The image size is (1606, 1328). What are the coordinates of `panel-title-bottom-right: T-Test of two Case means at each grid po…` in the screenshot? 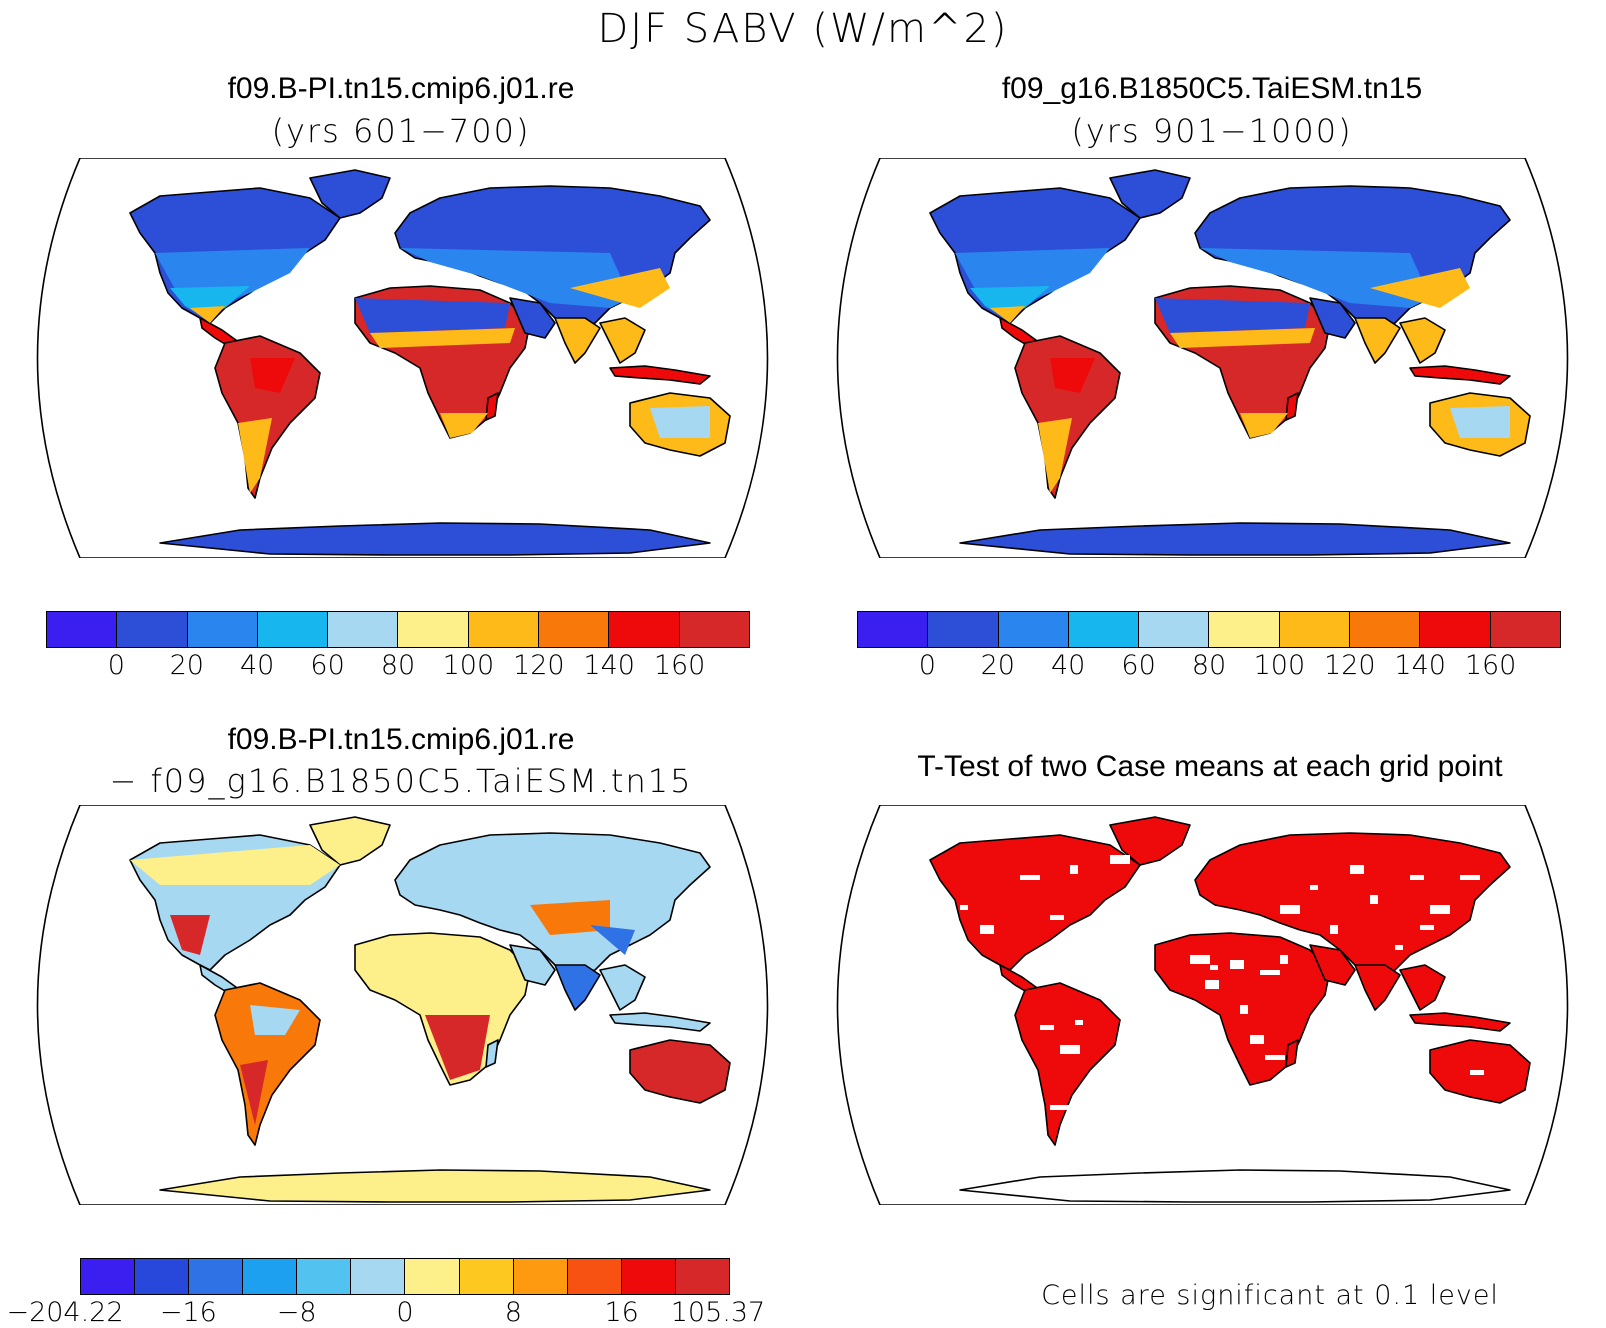 It's located at (1210, 766).